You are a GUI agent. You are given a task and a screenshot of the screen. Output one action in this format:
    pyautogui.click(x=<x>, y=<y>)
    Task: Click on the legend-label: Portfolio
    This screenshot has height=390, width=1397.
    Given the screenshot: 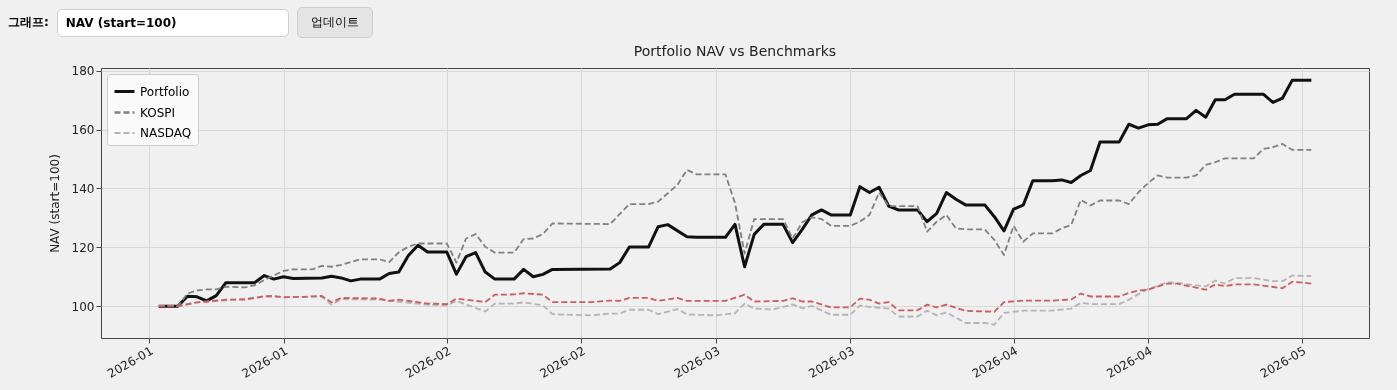 What is the action you would take?
    pyautogui.click(x=165, y=91)
    